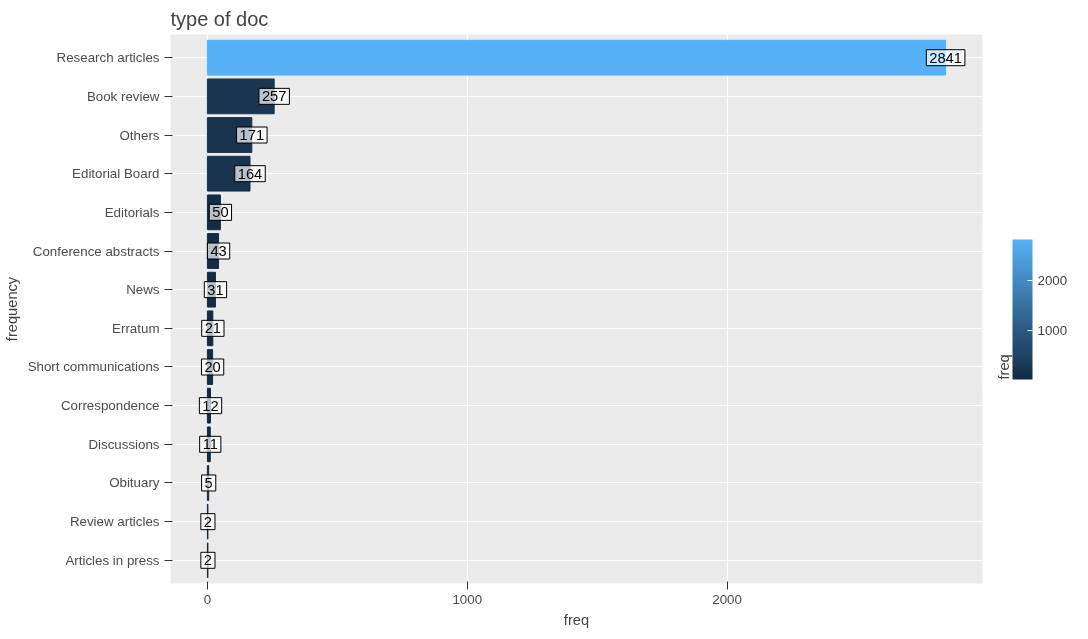 The height and width of the screenshot is (639, 1088). I want to click on data-label: 257, so click(274, 96).